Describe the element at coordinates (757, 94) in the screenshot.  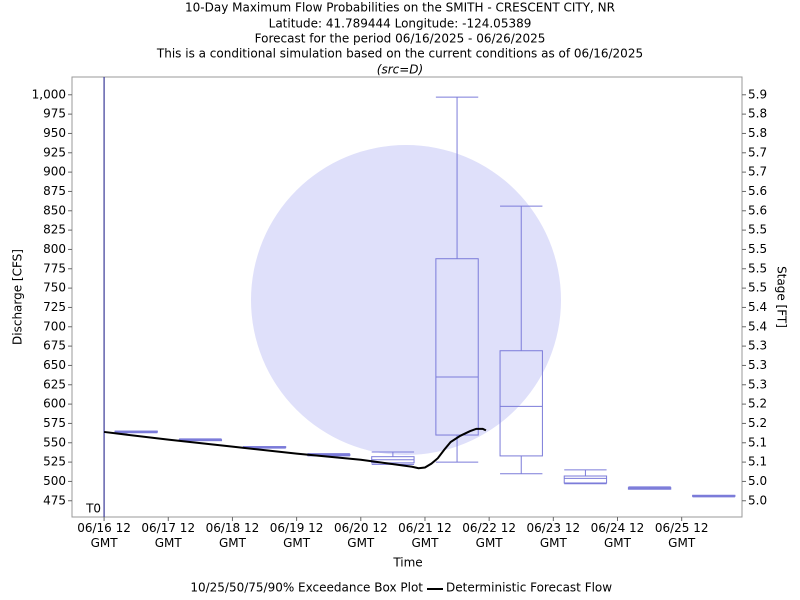
I see `y2-tick-label: 5.9` at that location.